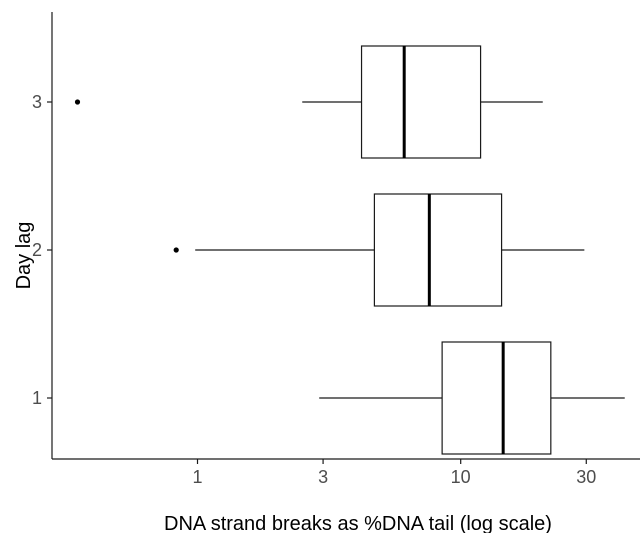  I want to click on y-axis-ticks: 1 2 3, so click(42, 250).